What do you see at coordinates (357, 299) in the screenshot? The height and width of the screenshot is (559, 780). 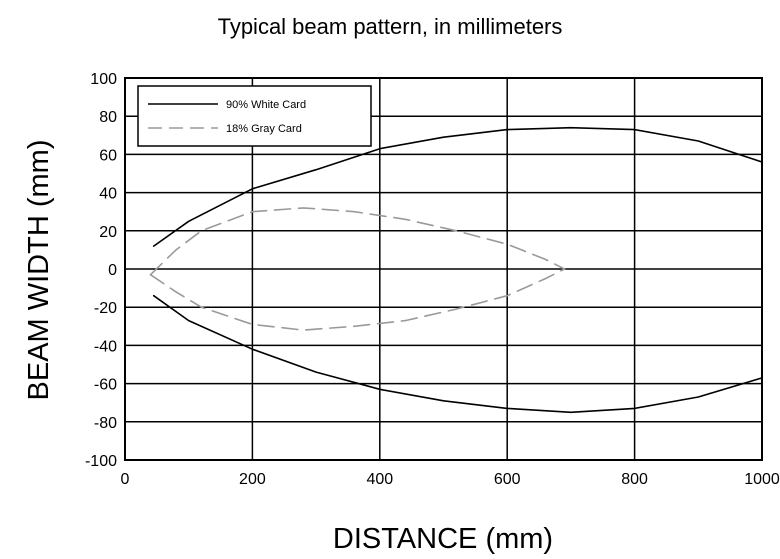 I see `series-line-18-gray-card-lower` at bounding box center [357, 299].